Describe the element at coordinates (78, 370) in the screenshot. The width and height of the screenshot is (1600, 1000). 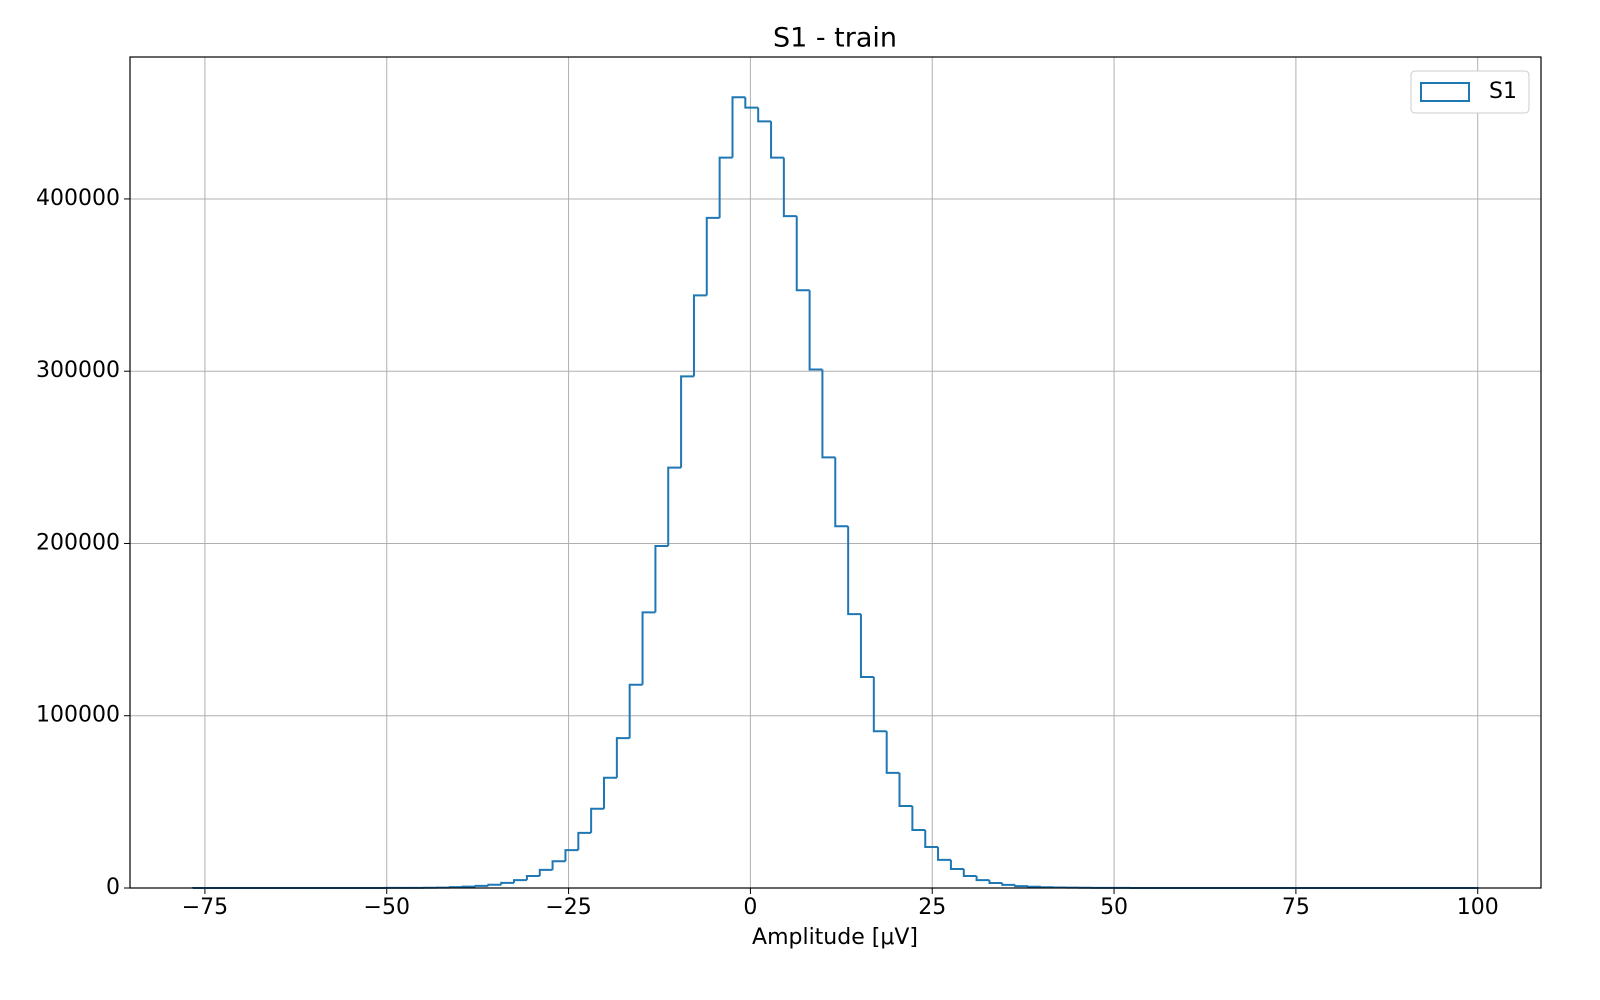
I see `y-tick-label: 300000` at that location.